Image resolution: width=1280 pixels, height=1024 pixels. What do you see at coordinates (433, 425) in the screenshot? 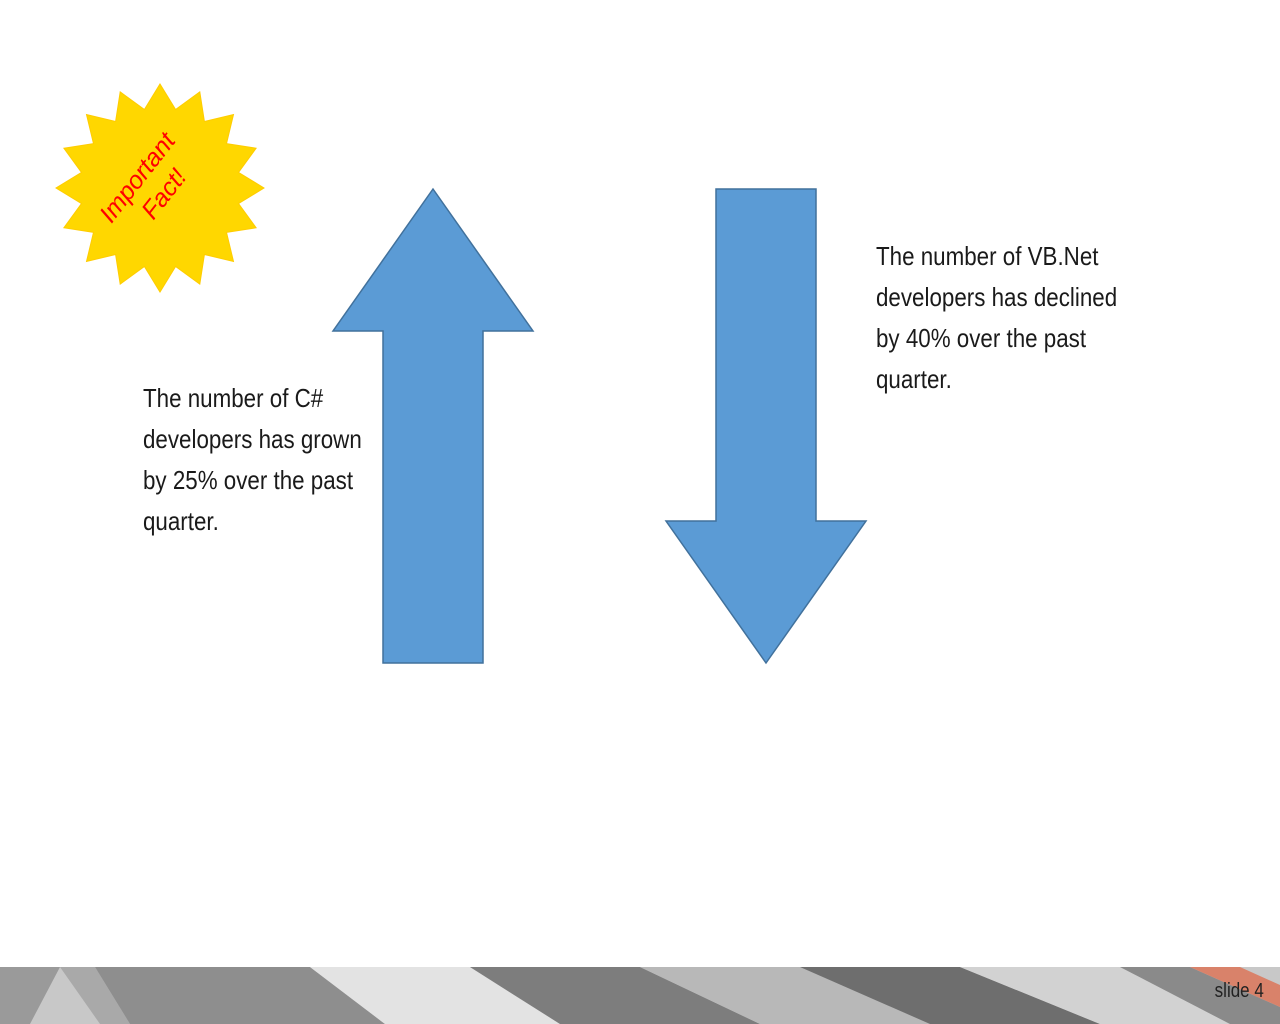
I see `up-arrow-icon` at bounding box center [433, 425].